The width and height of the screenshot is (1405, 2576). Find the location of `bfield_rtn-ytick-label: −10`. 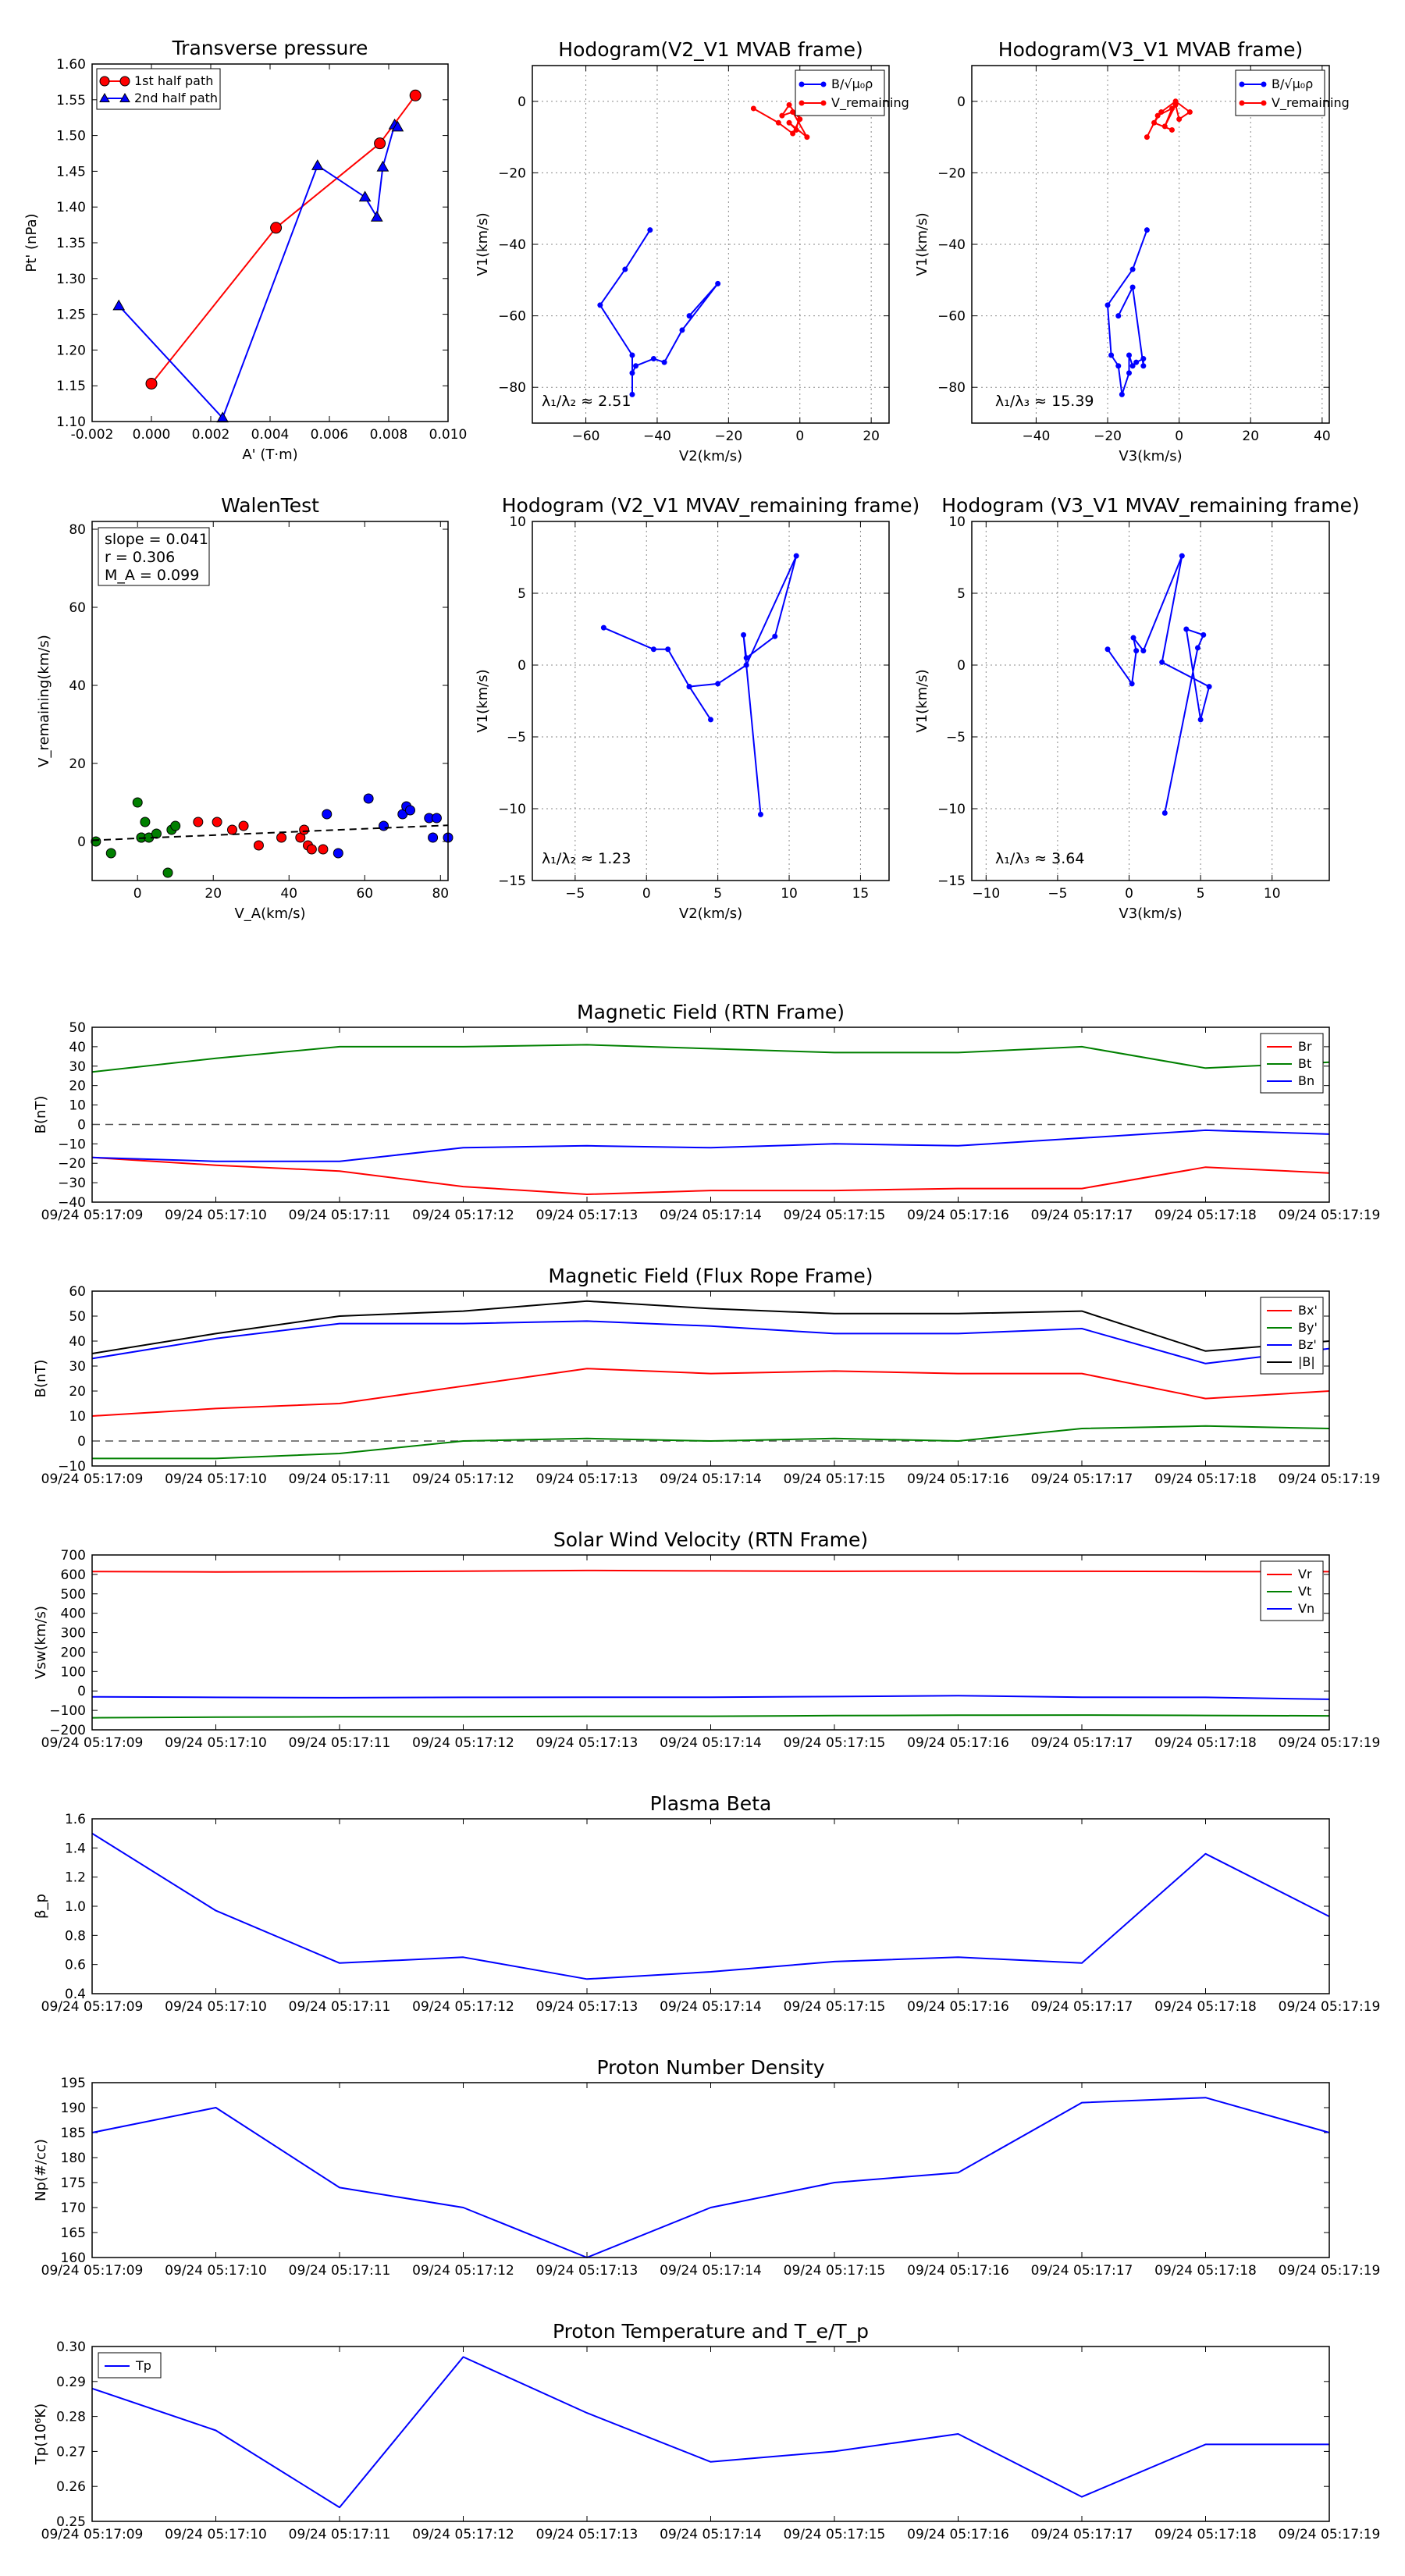

bfield_rtn-ytick-label: −10 is located at coordinates (72, 1144).